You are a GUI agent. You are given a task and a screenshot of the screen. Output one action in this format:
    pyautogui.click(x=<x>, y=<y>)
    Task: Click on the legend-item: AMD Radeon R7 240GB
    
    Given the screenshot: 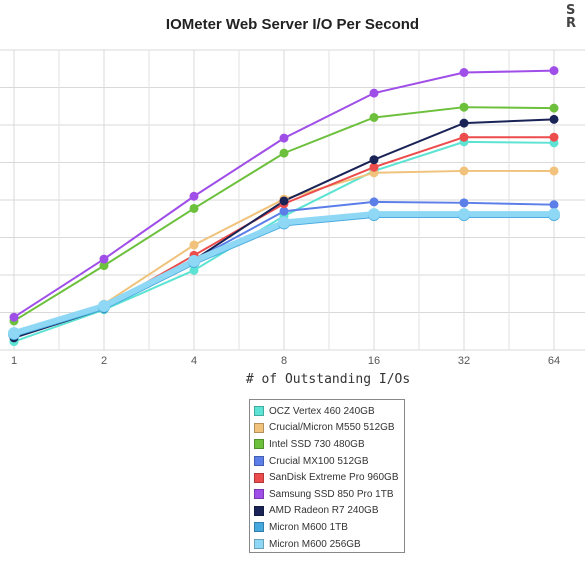 What is the action you would take?
    pyautogui.click(x=329, y=511)
    